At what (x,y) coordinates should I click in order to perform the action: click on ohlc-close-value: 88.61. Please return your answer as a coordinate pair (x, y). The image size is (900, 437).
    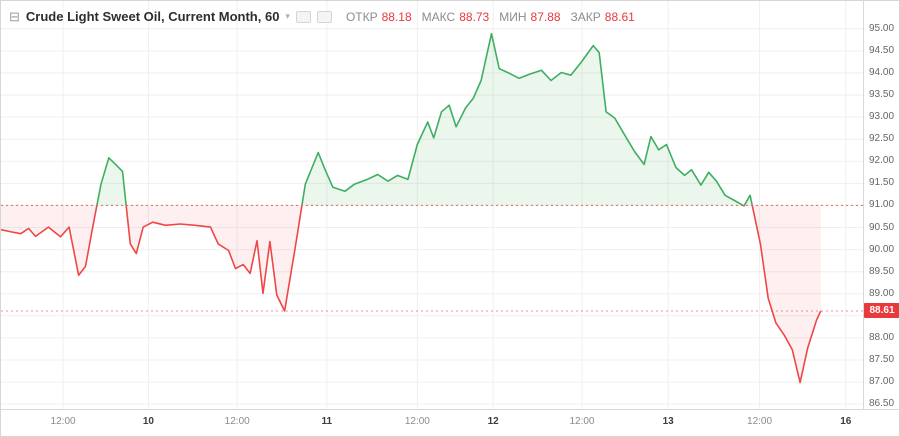
    Looking at the image, I should click on (619, 16).